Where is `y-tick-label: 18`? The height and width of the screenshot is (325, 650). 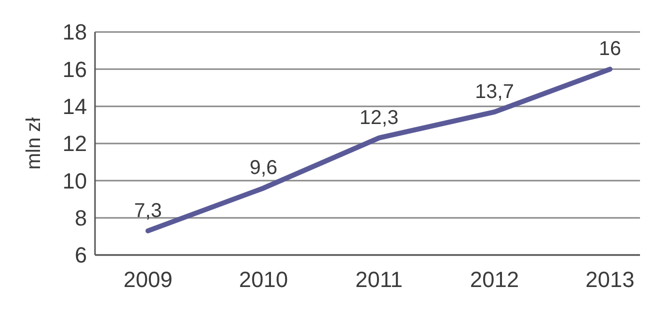
y-tick-label: 18 is located at coordinates (74, 32).